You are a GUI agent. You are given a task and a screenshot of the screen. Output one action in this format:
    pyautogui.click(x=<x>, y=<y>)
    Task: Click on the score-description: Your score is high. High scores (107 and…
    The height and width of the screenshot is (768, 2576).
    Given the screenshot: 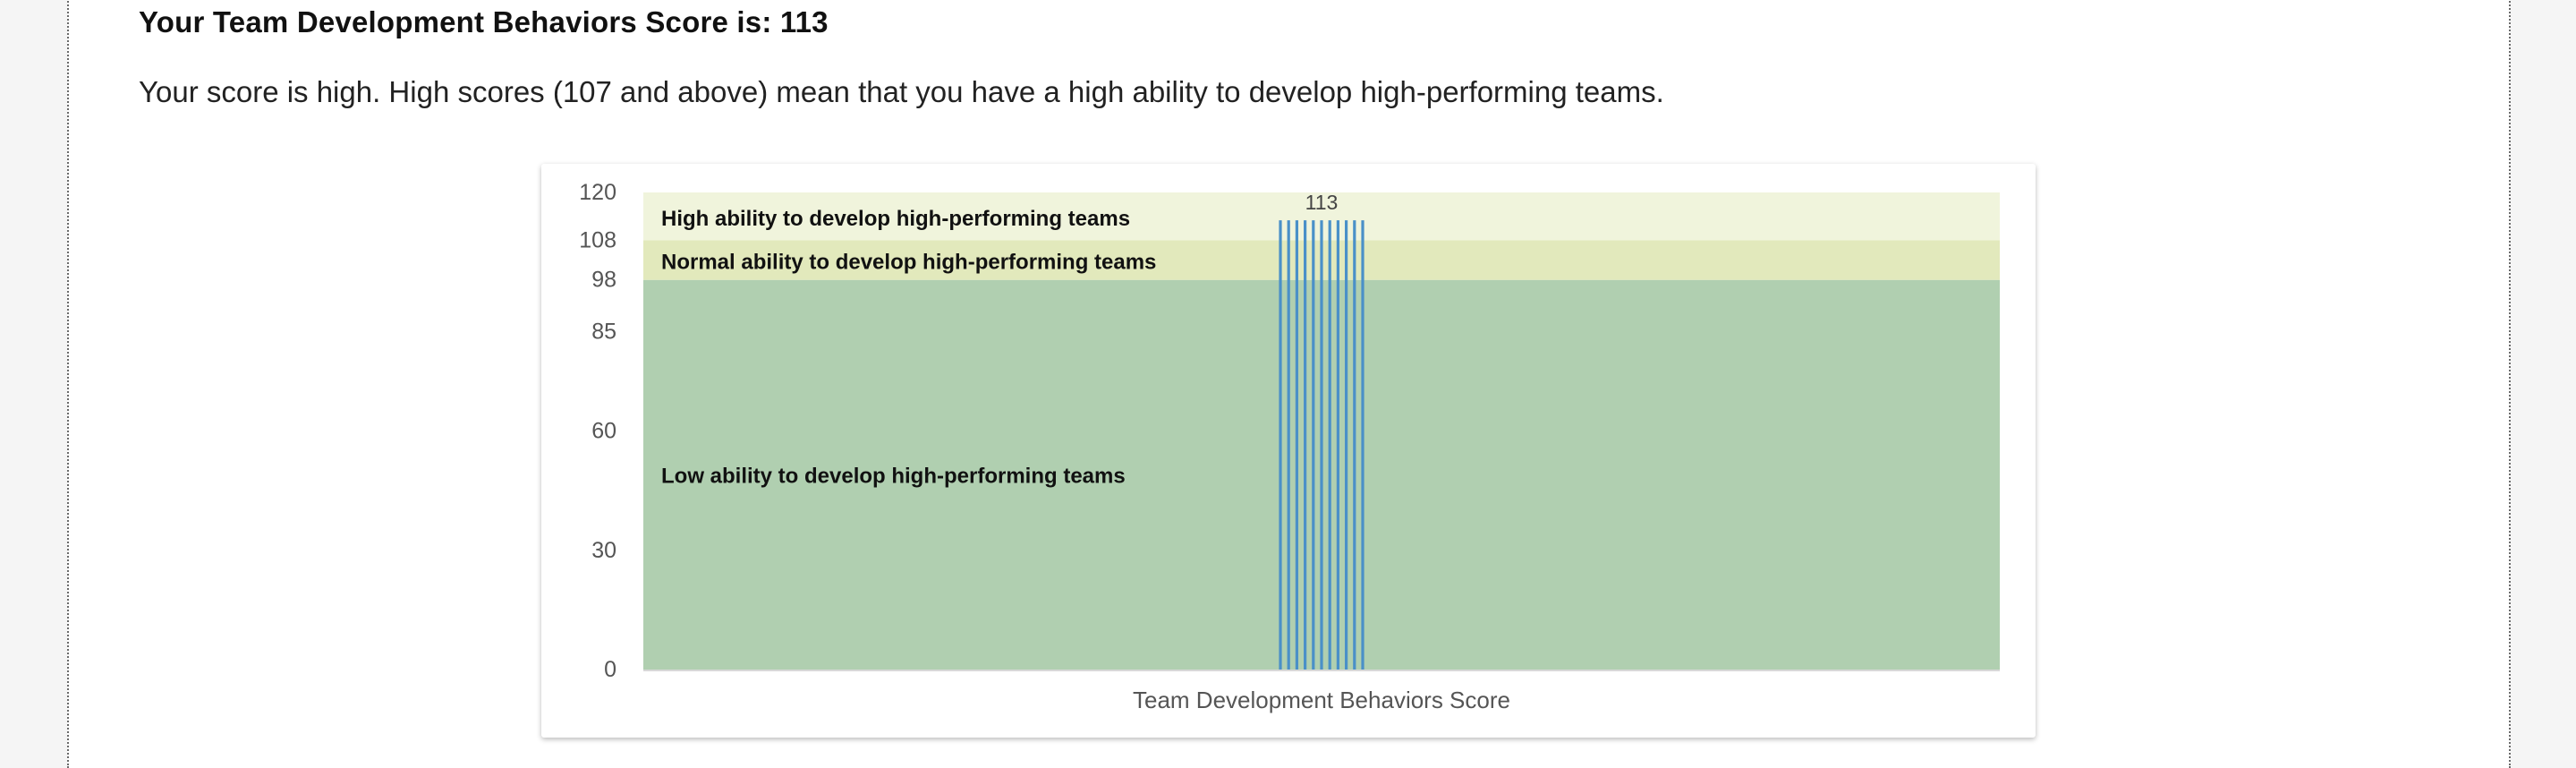 What is the action you would take?
    pyautogui.click(x=901, y=91)
    